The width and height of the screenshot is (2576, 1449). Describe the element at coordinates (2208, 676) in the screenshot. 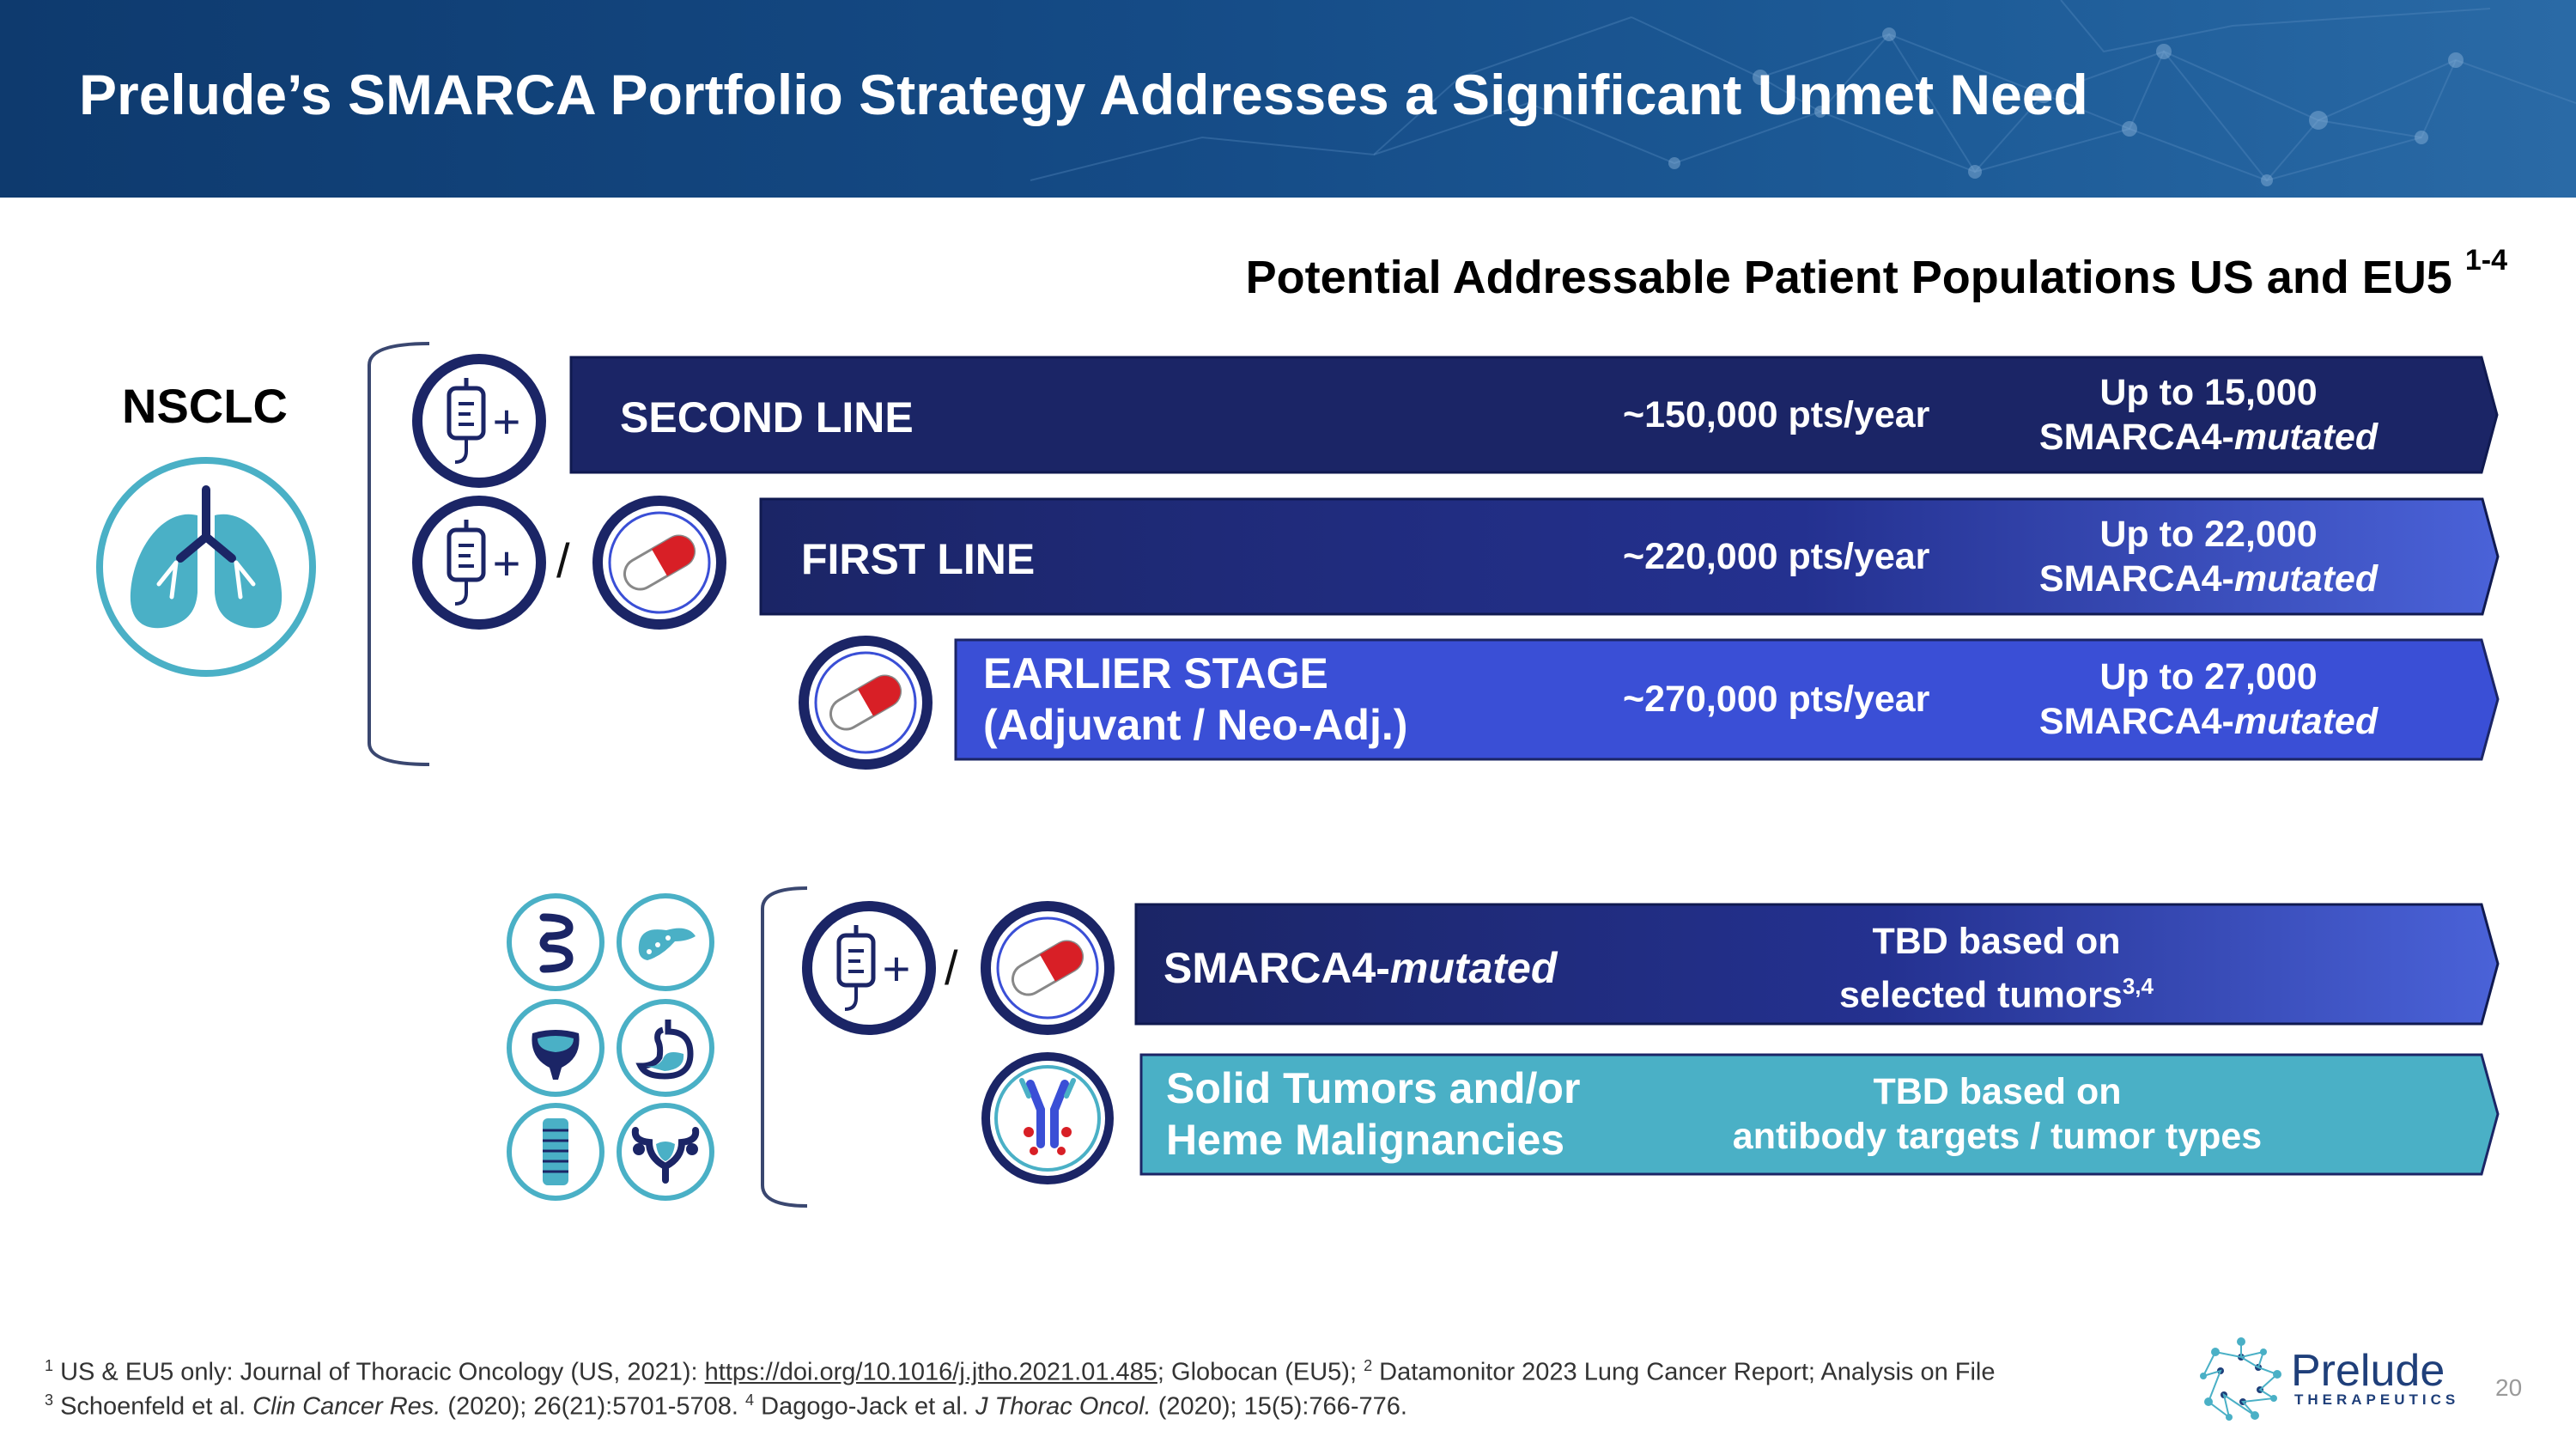

I see `bar-earlier-up: Up to 27,000` at that location.